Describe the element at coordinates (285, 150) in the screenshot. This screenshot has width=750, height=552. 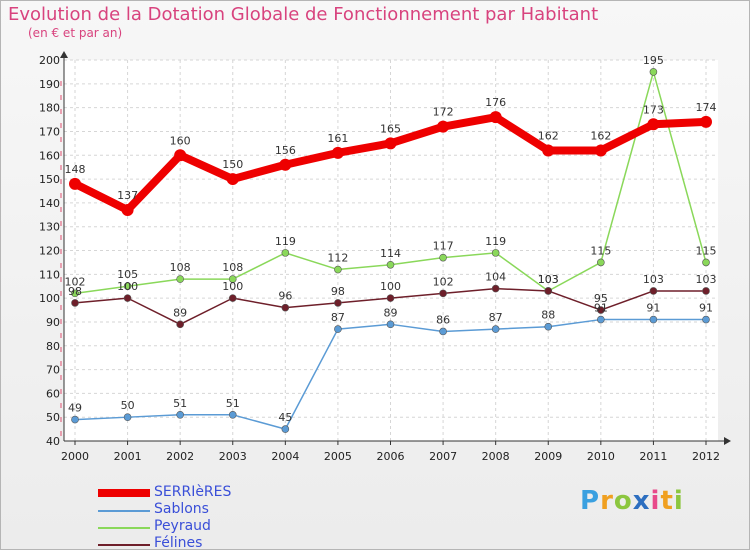
I see `data-label: 156` at that location.